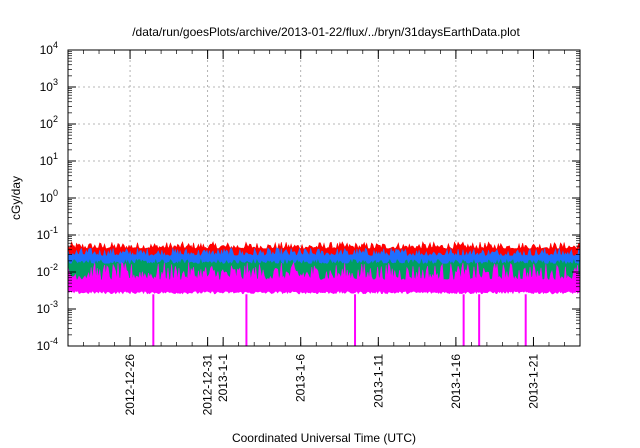  What do you see at coordinates (49, 85) in the screenshot?
I see `y-tick-label: 10³` at bounding box center [49, 85].